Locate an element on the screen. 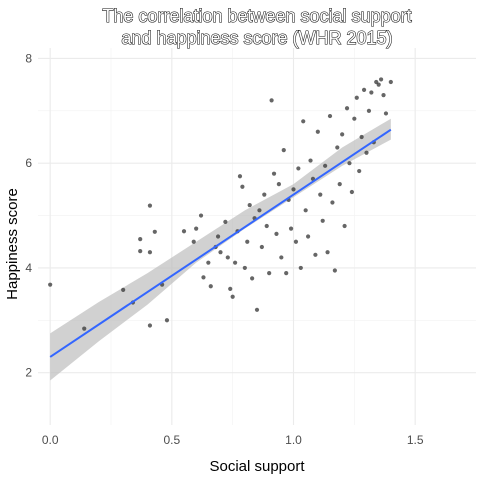  x-tick-label: 1.0 is located at coordinates (293, 440).